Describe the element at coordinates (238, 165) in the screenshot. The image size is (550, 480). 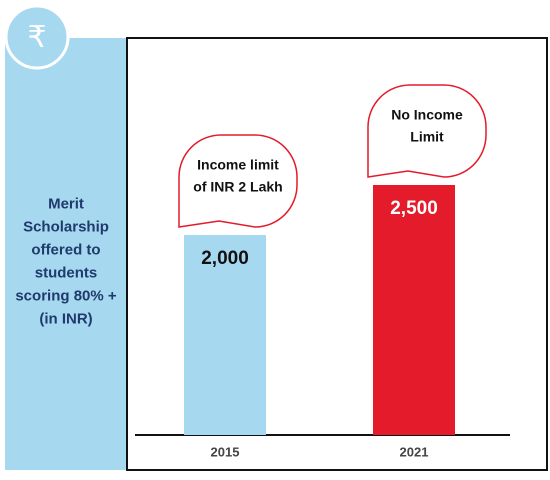
I see `callout-text: Income limit` at that location.